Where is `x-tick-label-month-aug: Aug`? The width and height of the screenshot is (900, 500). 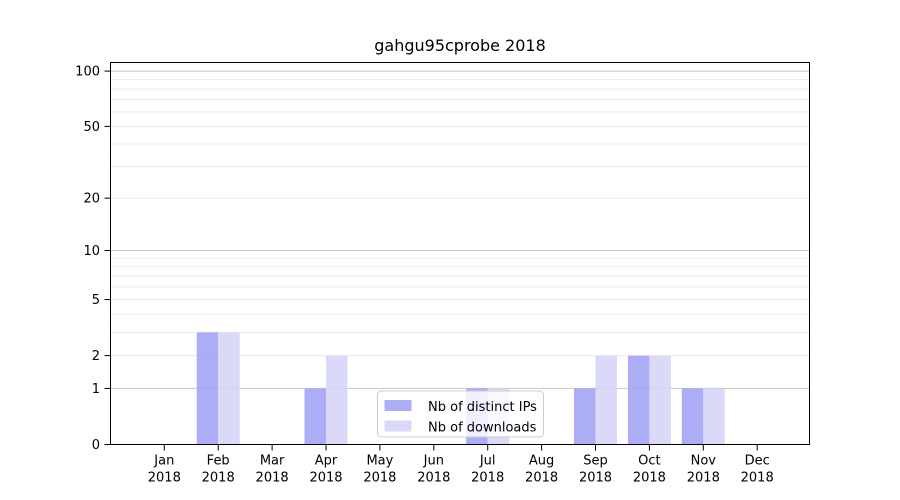 x-tick-label-month-aug: Aug is located at coordinates (541, 461).